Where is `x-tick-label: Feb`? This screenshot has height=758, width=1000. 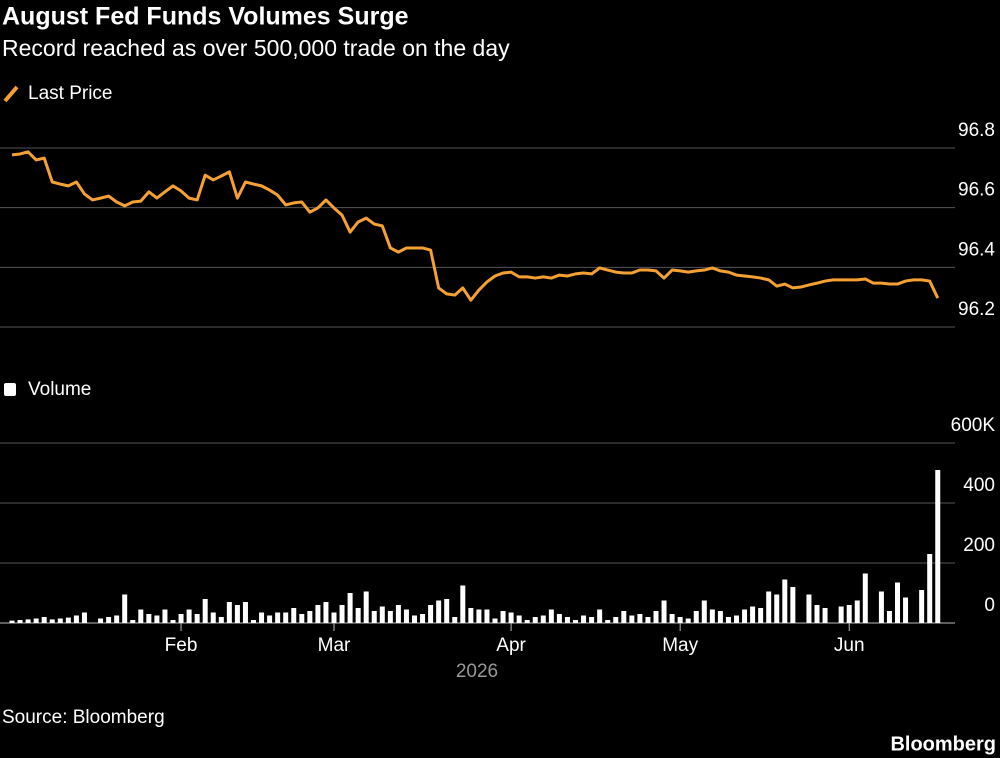 x-tick-label: Feb is located at coordinates (181, 645).